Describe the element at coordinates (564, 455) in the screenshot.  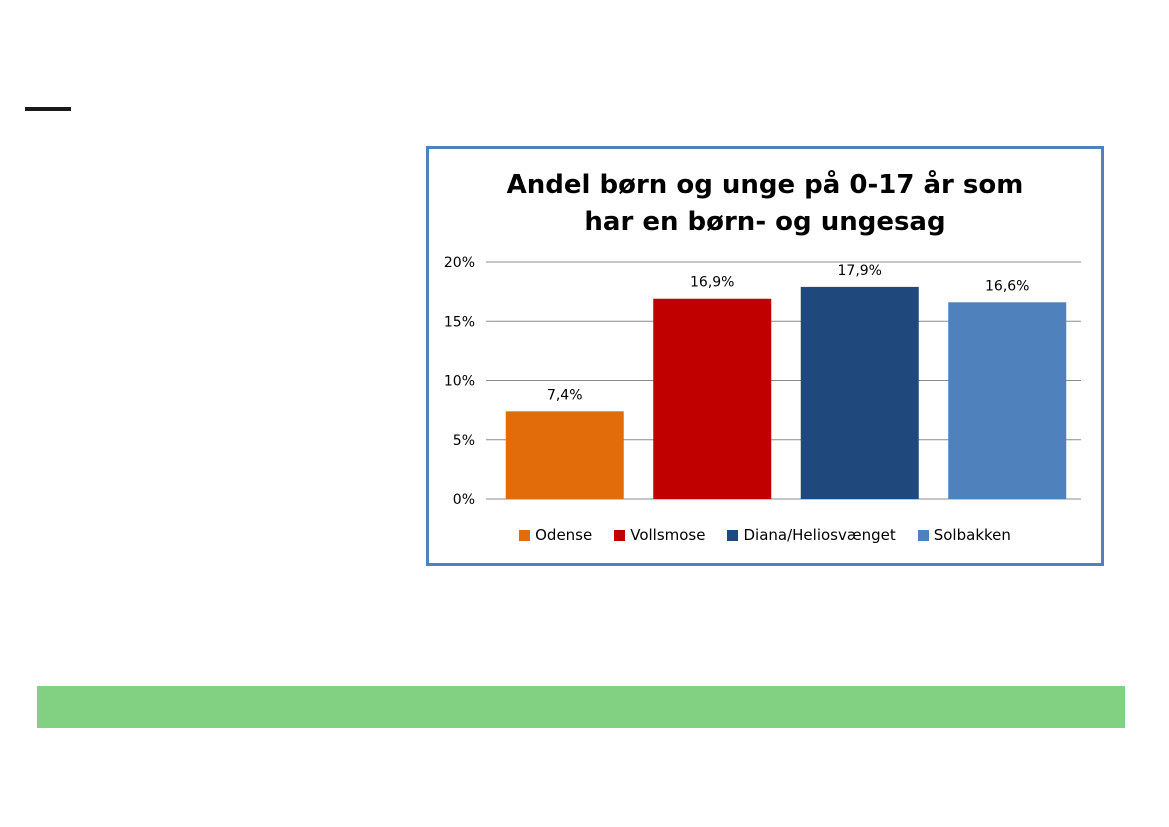
I see `bar-odense` at that location.